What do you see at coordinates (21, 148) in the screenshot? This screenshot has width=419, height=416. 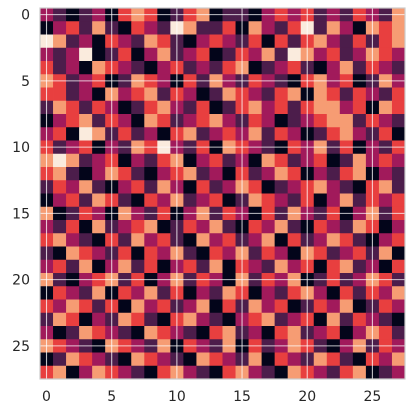 I see `y-tick-label: 10` at bounding box center [21, 148].